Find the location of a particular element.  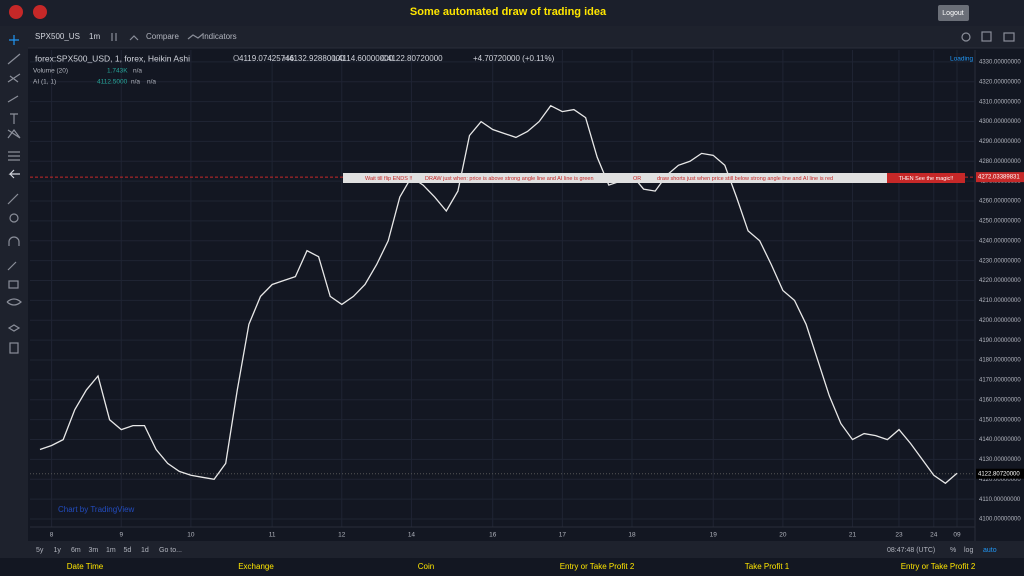

drawing-tools is located at coordinates (14, 194).